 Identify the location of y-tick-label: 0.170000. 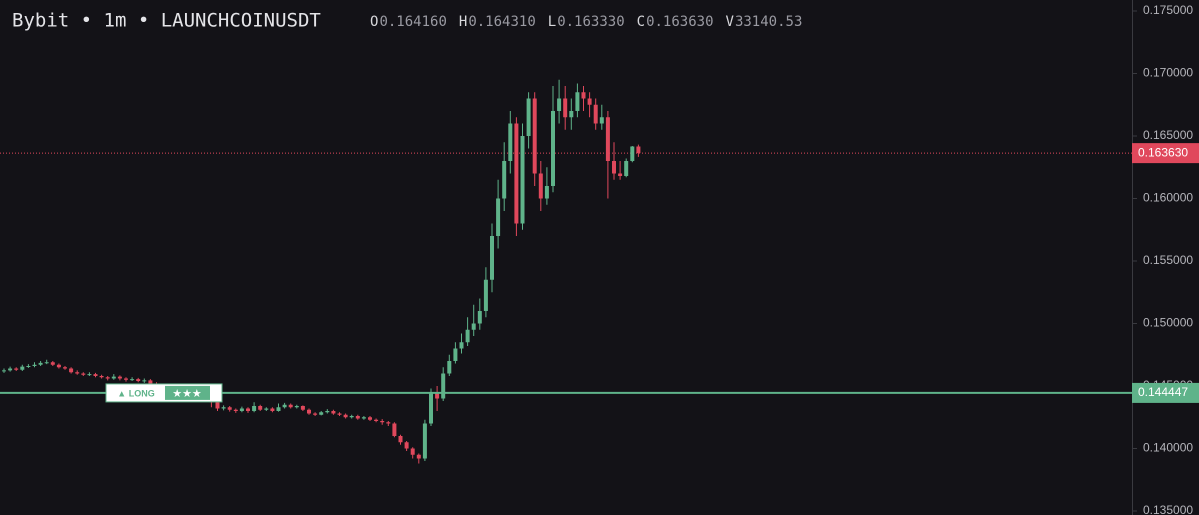
(1168, 73).